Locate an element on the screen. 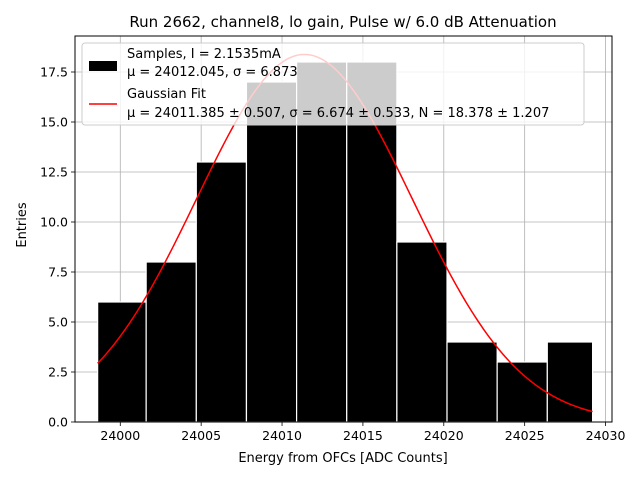 This screenshot has width=640, height=480. y-tick-label: 7.5 is located at coordinates (58, 272).